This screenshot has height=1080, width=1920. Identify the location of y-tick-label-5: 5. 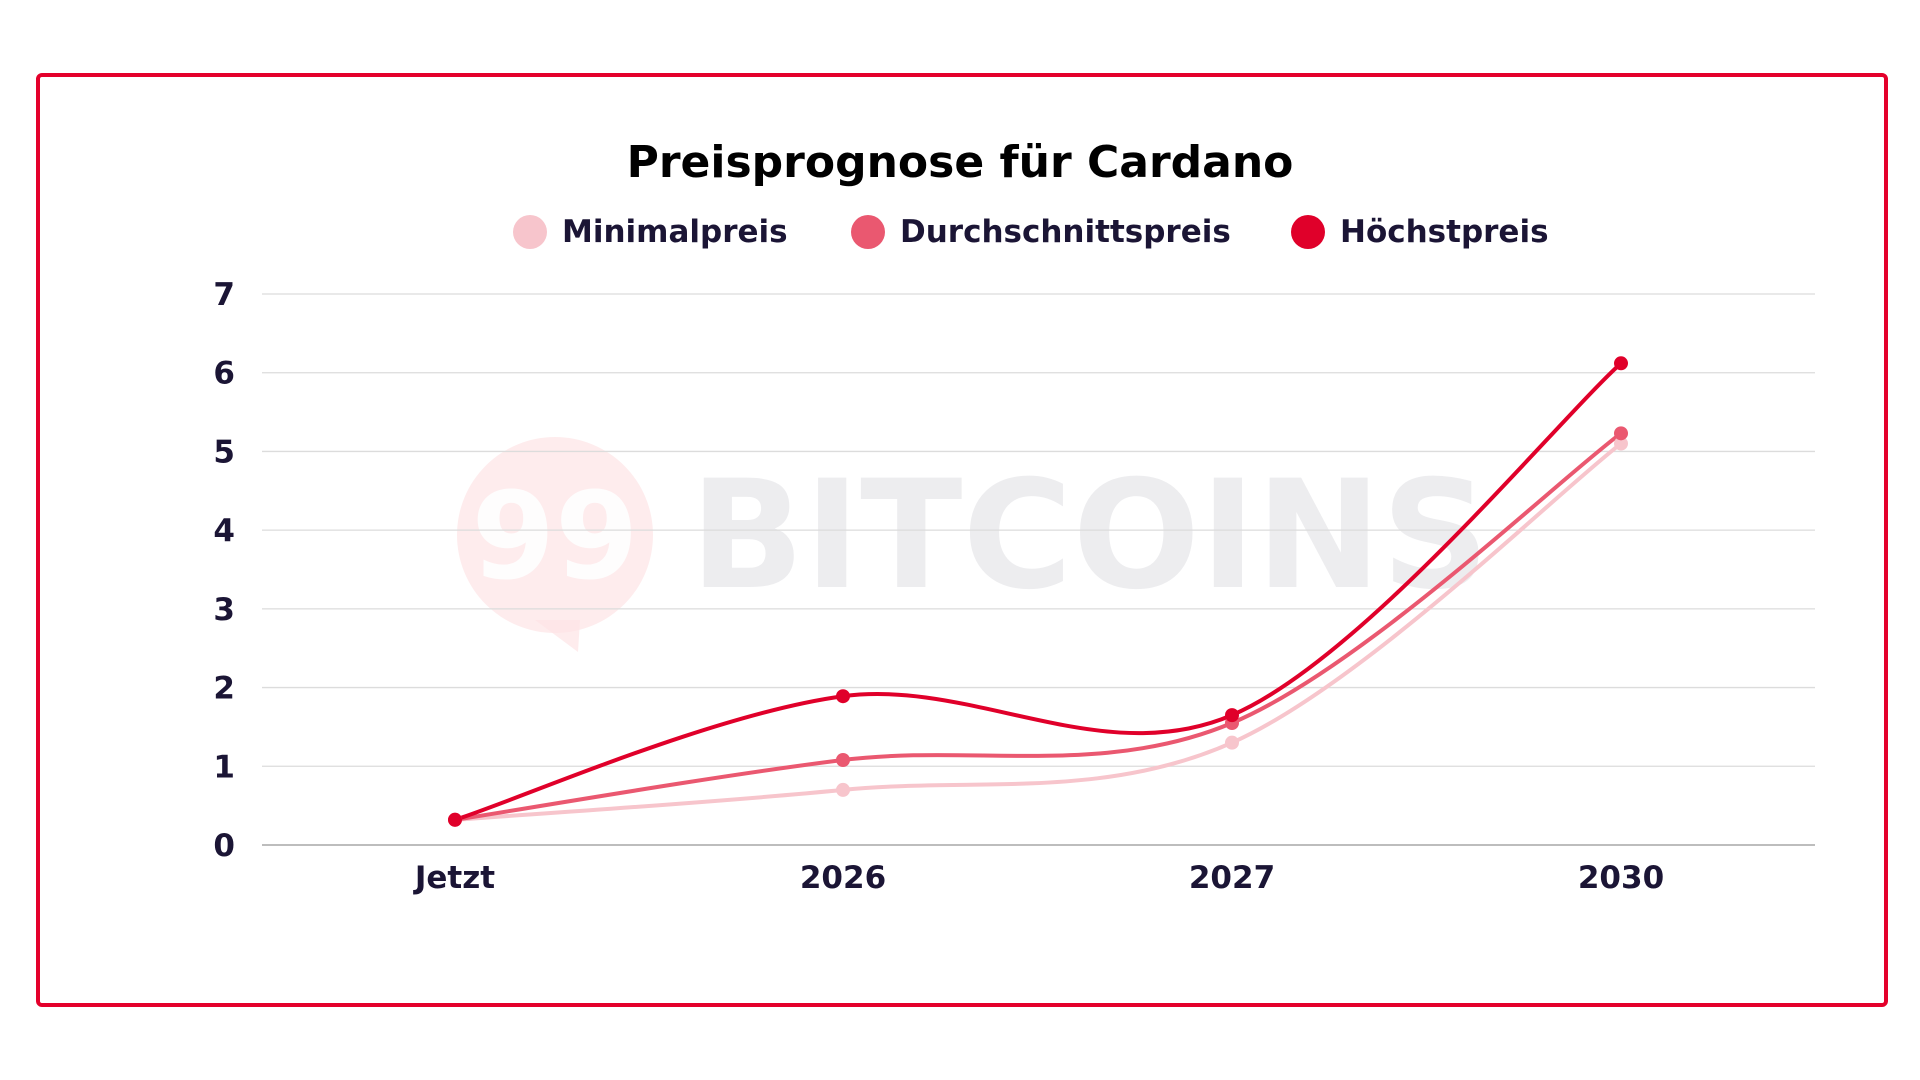
(224, 452).